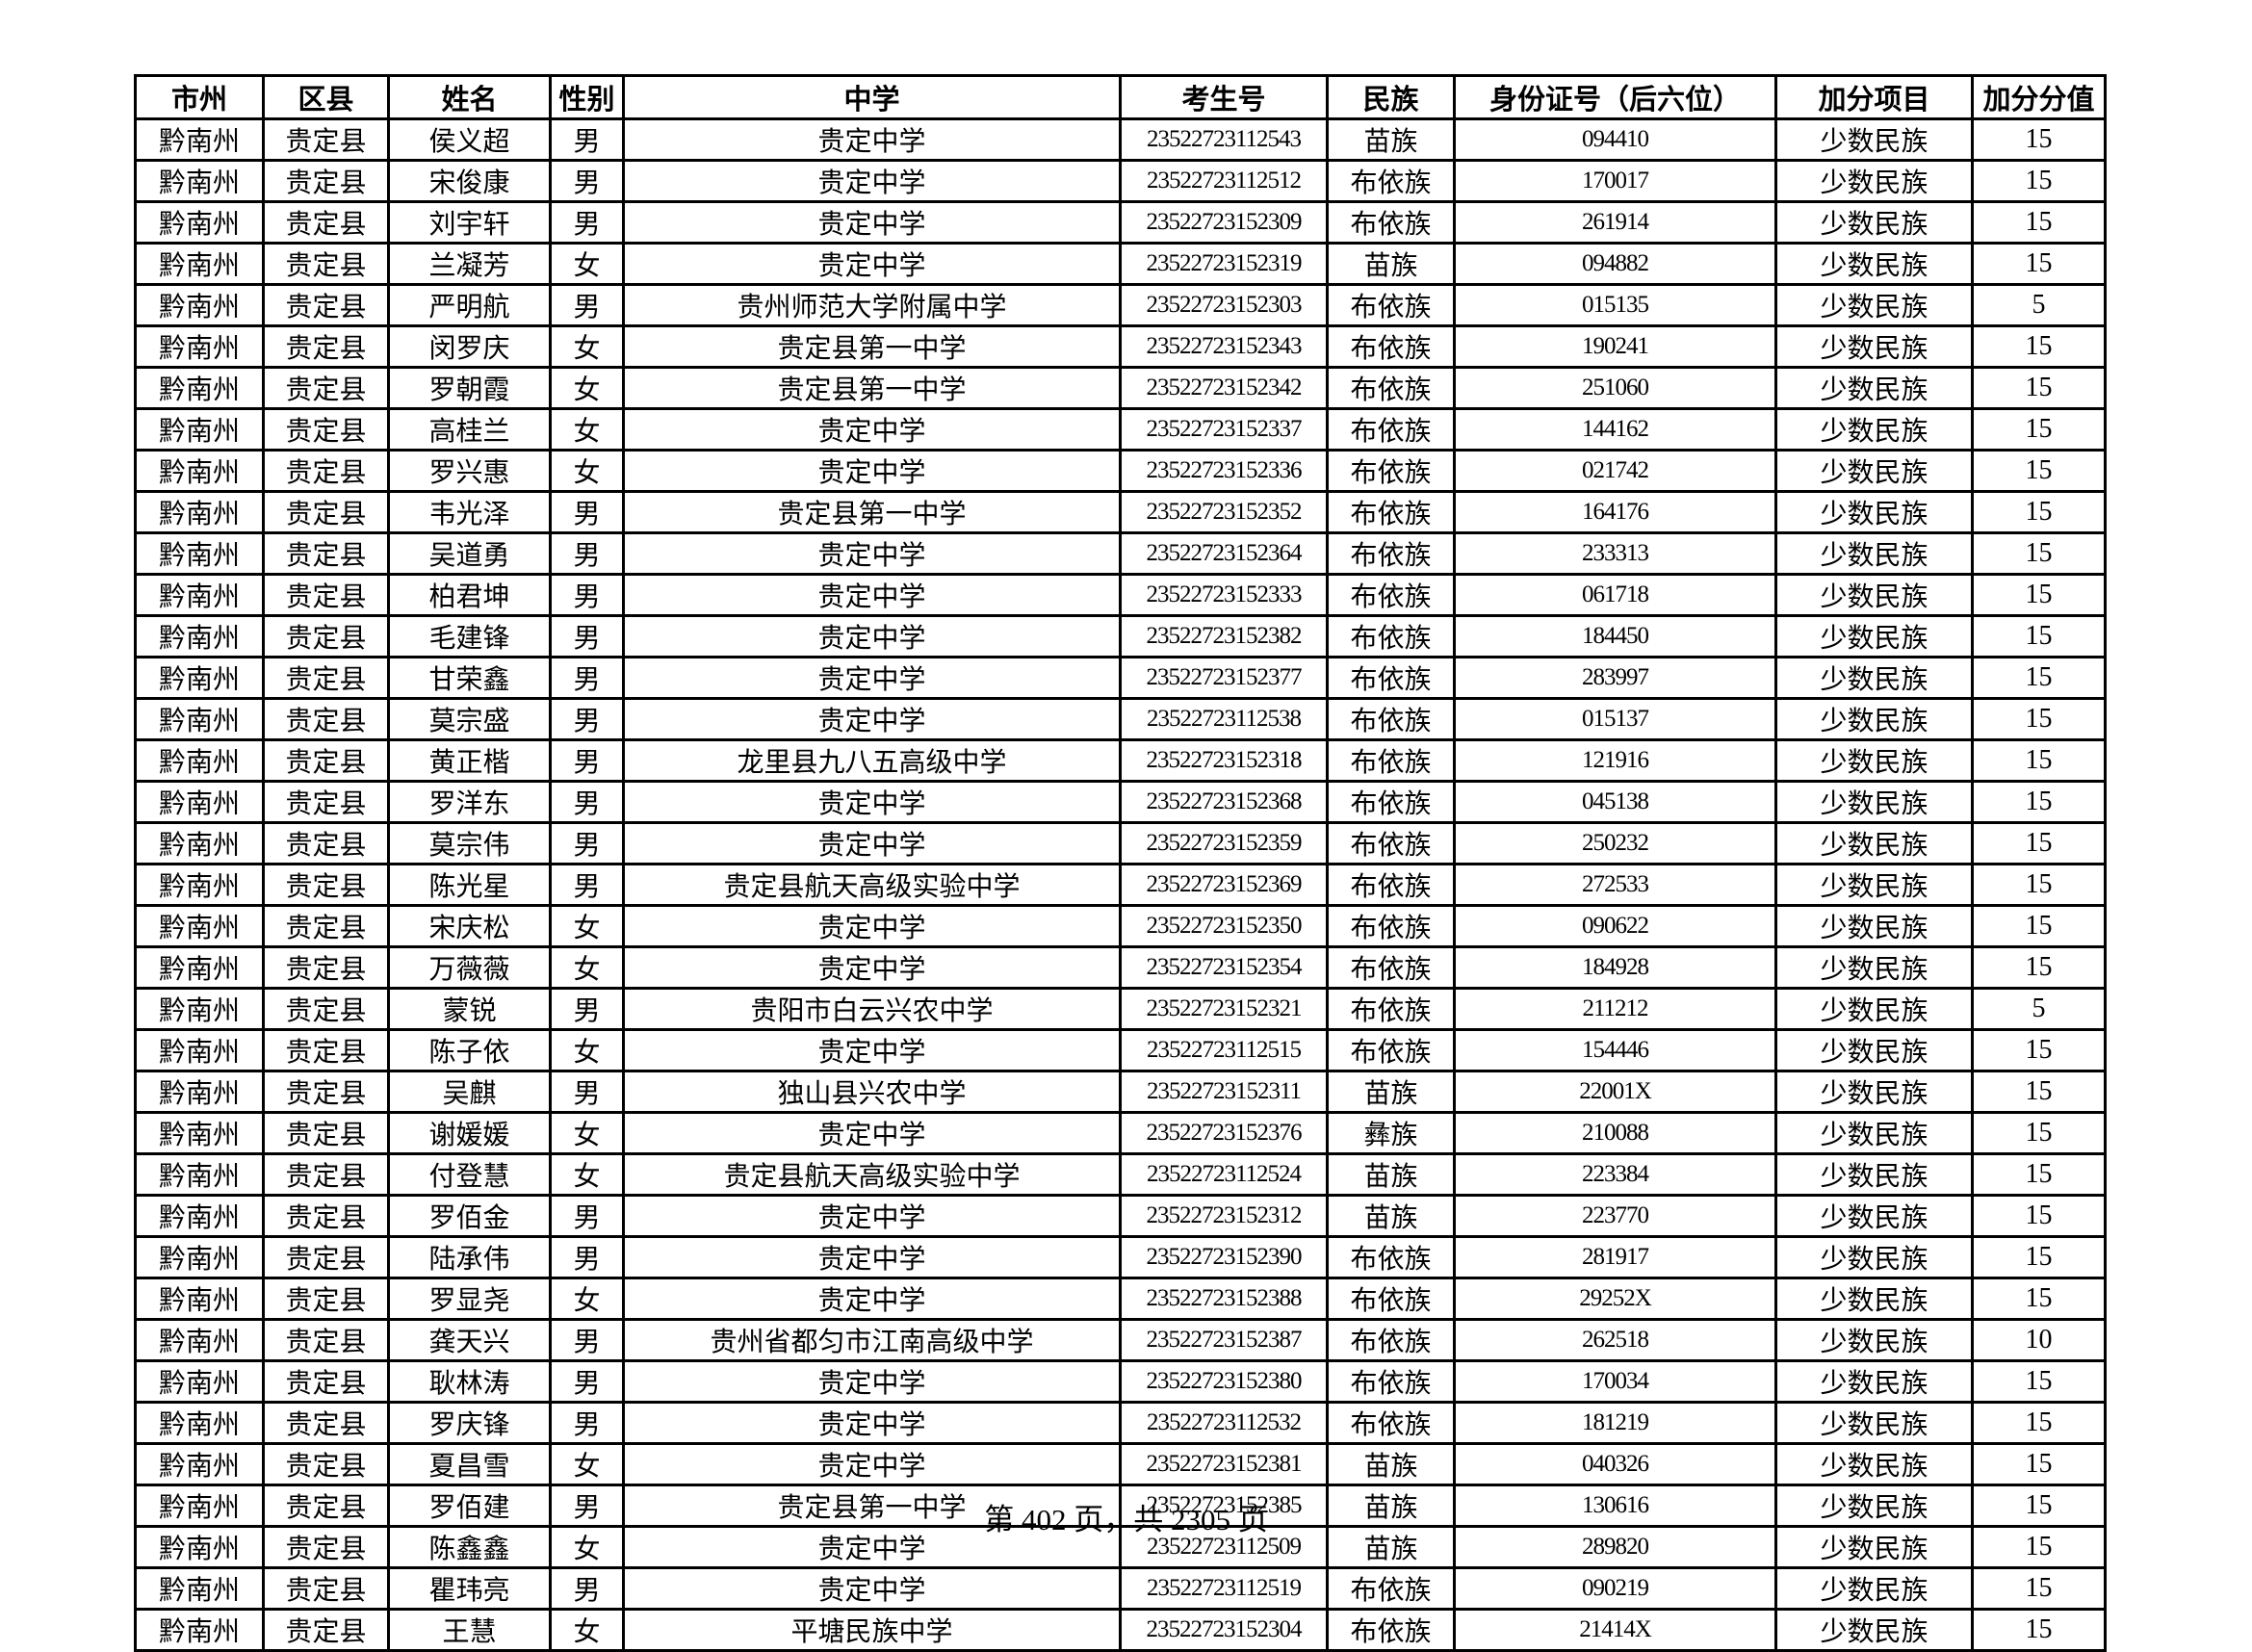 Image resolution: width=2252 pixels, height=1652 pixels. Describe the element at coordinates (1224, 719) in the screenshot. I see `cell-candidate_no: 23522723112538` at that location.